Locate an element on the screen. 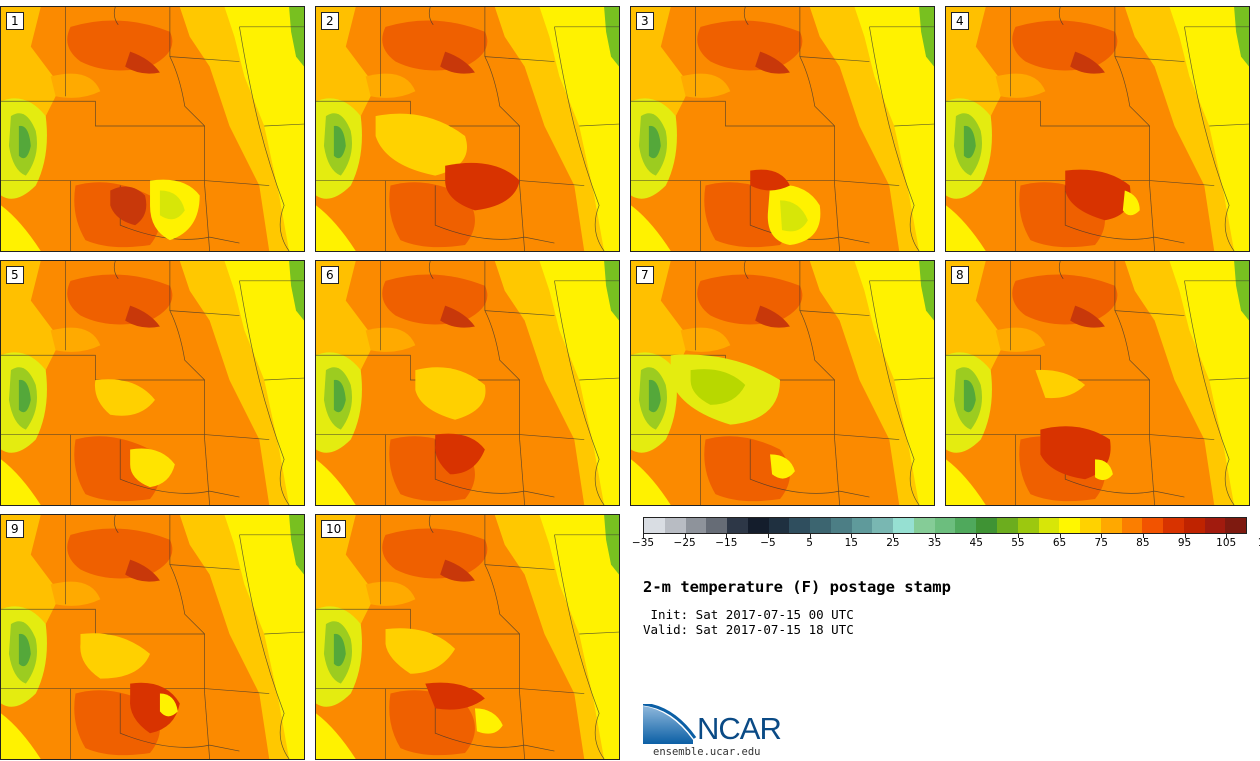  panel-number-label: 1 is located at coordinates (15, 21).